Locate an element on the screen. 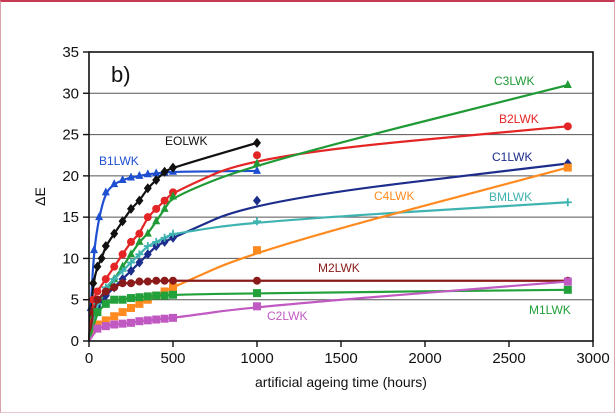 Image resolution: width=615 pixels, height=415 pixels. y-axis-ticks: 0 5 10 15 20 25 30 35 is located at coordinates (75, 197).